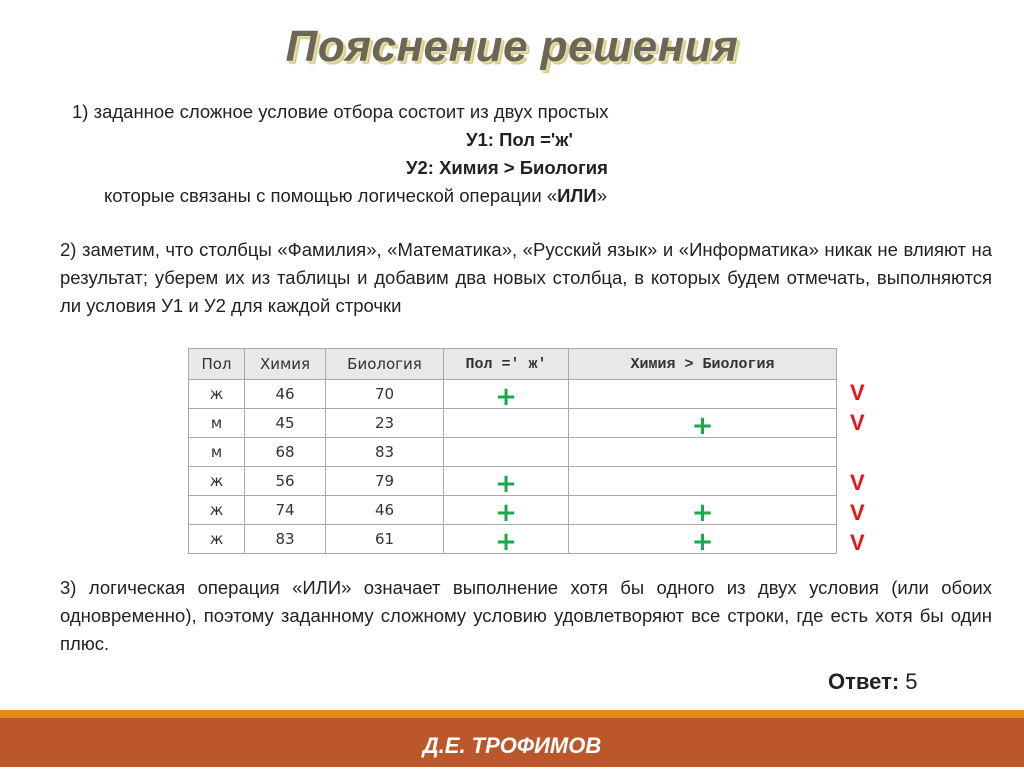 Image resolution: width=1024 pixels, height=774 pixels. I want to click on table-row: м 68 83, so click(512, 452).